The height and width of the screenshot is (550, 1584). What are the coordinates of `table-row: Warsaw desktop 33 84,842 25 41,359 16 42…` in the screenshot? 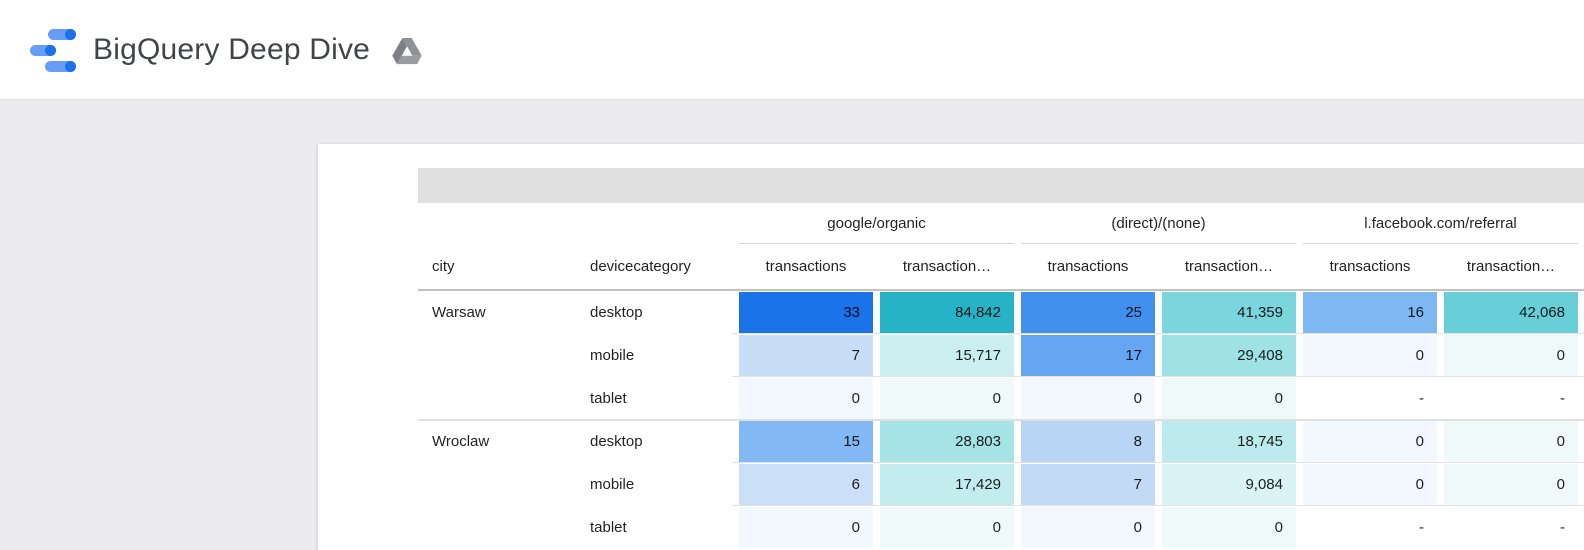 It's located at (1001, 312).